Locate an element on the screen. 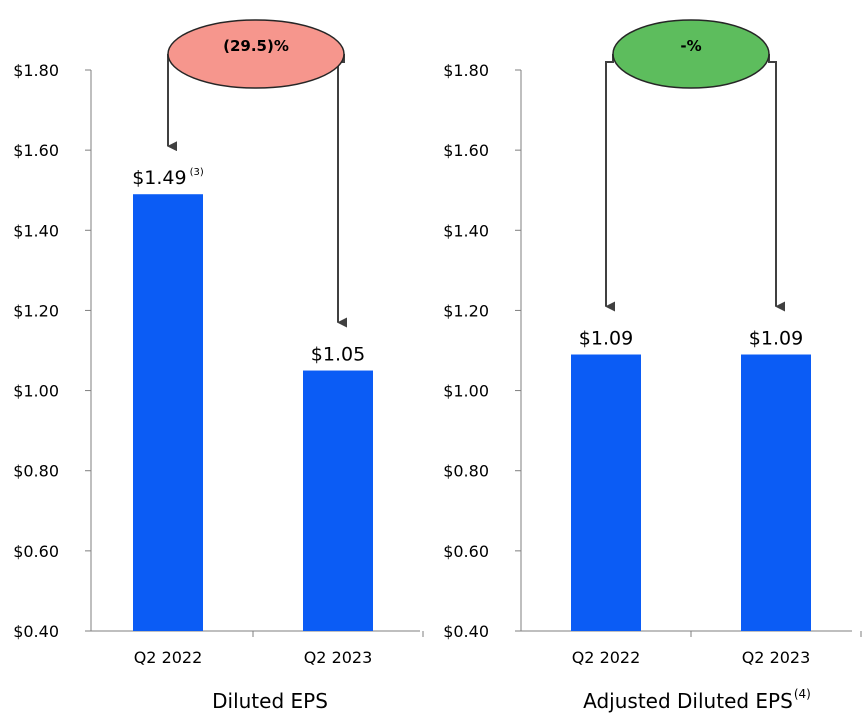 This screenshot has width=867, height=725. data-label: $1.05 is located at coordinates (338, 355).